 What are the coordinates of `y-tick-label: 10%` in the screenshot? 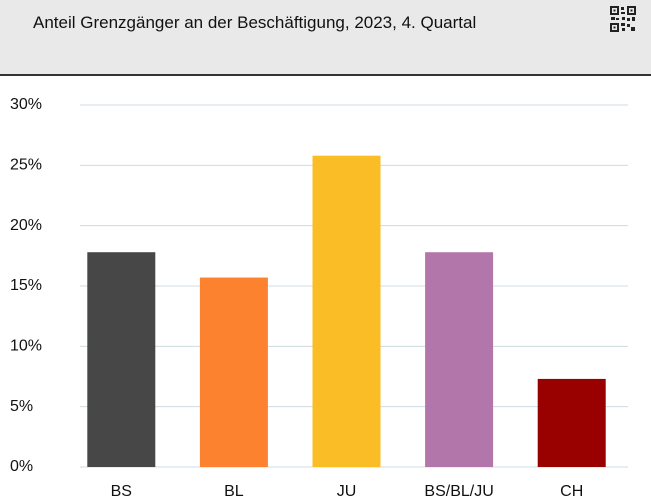 It's located at (26, 346).